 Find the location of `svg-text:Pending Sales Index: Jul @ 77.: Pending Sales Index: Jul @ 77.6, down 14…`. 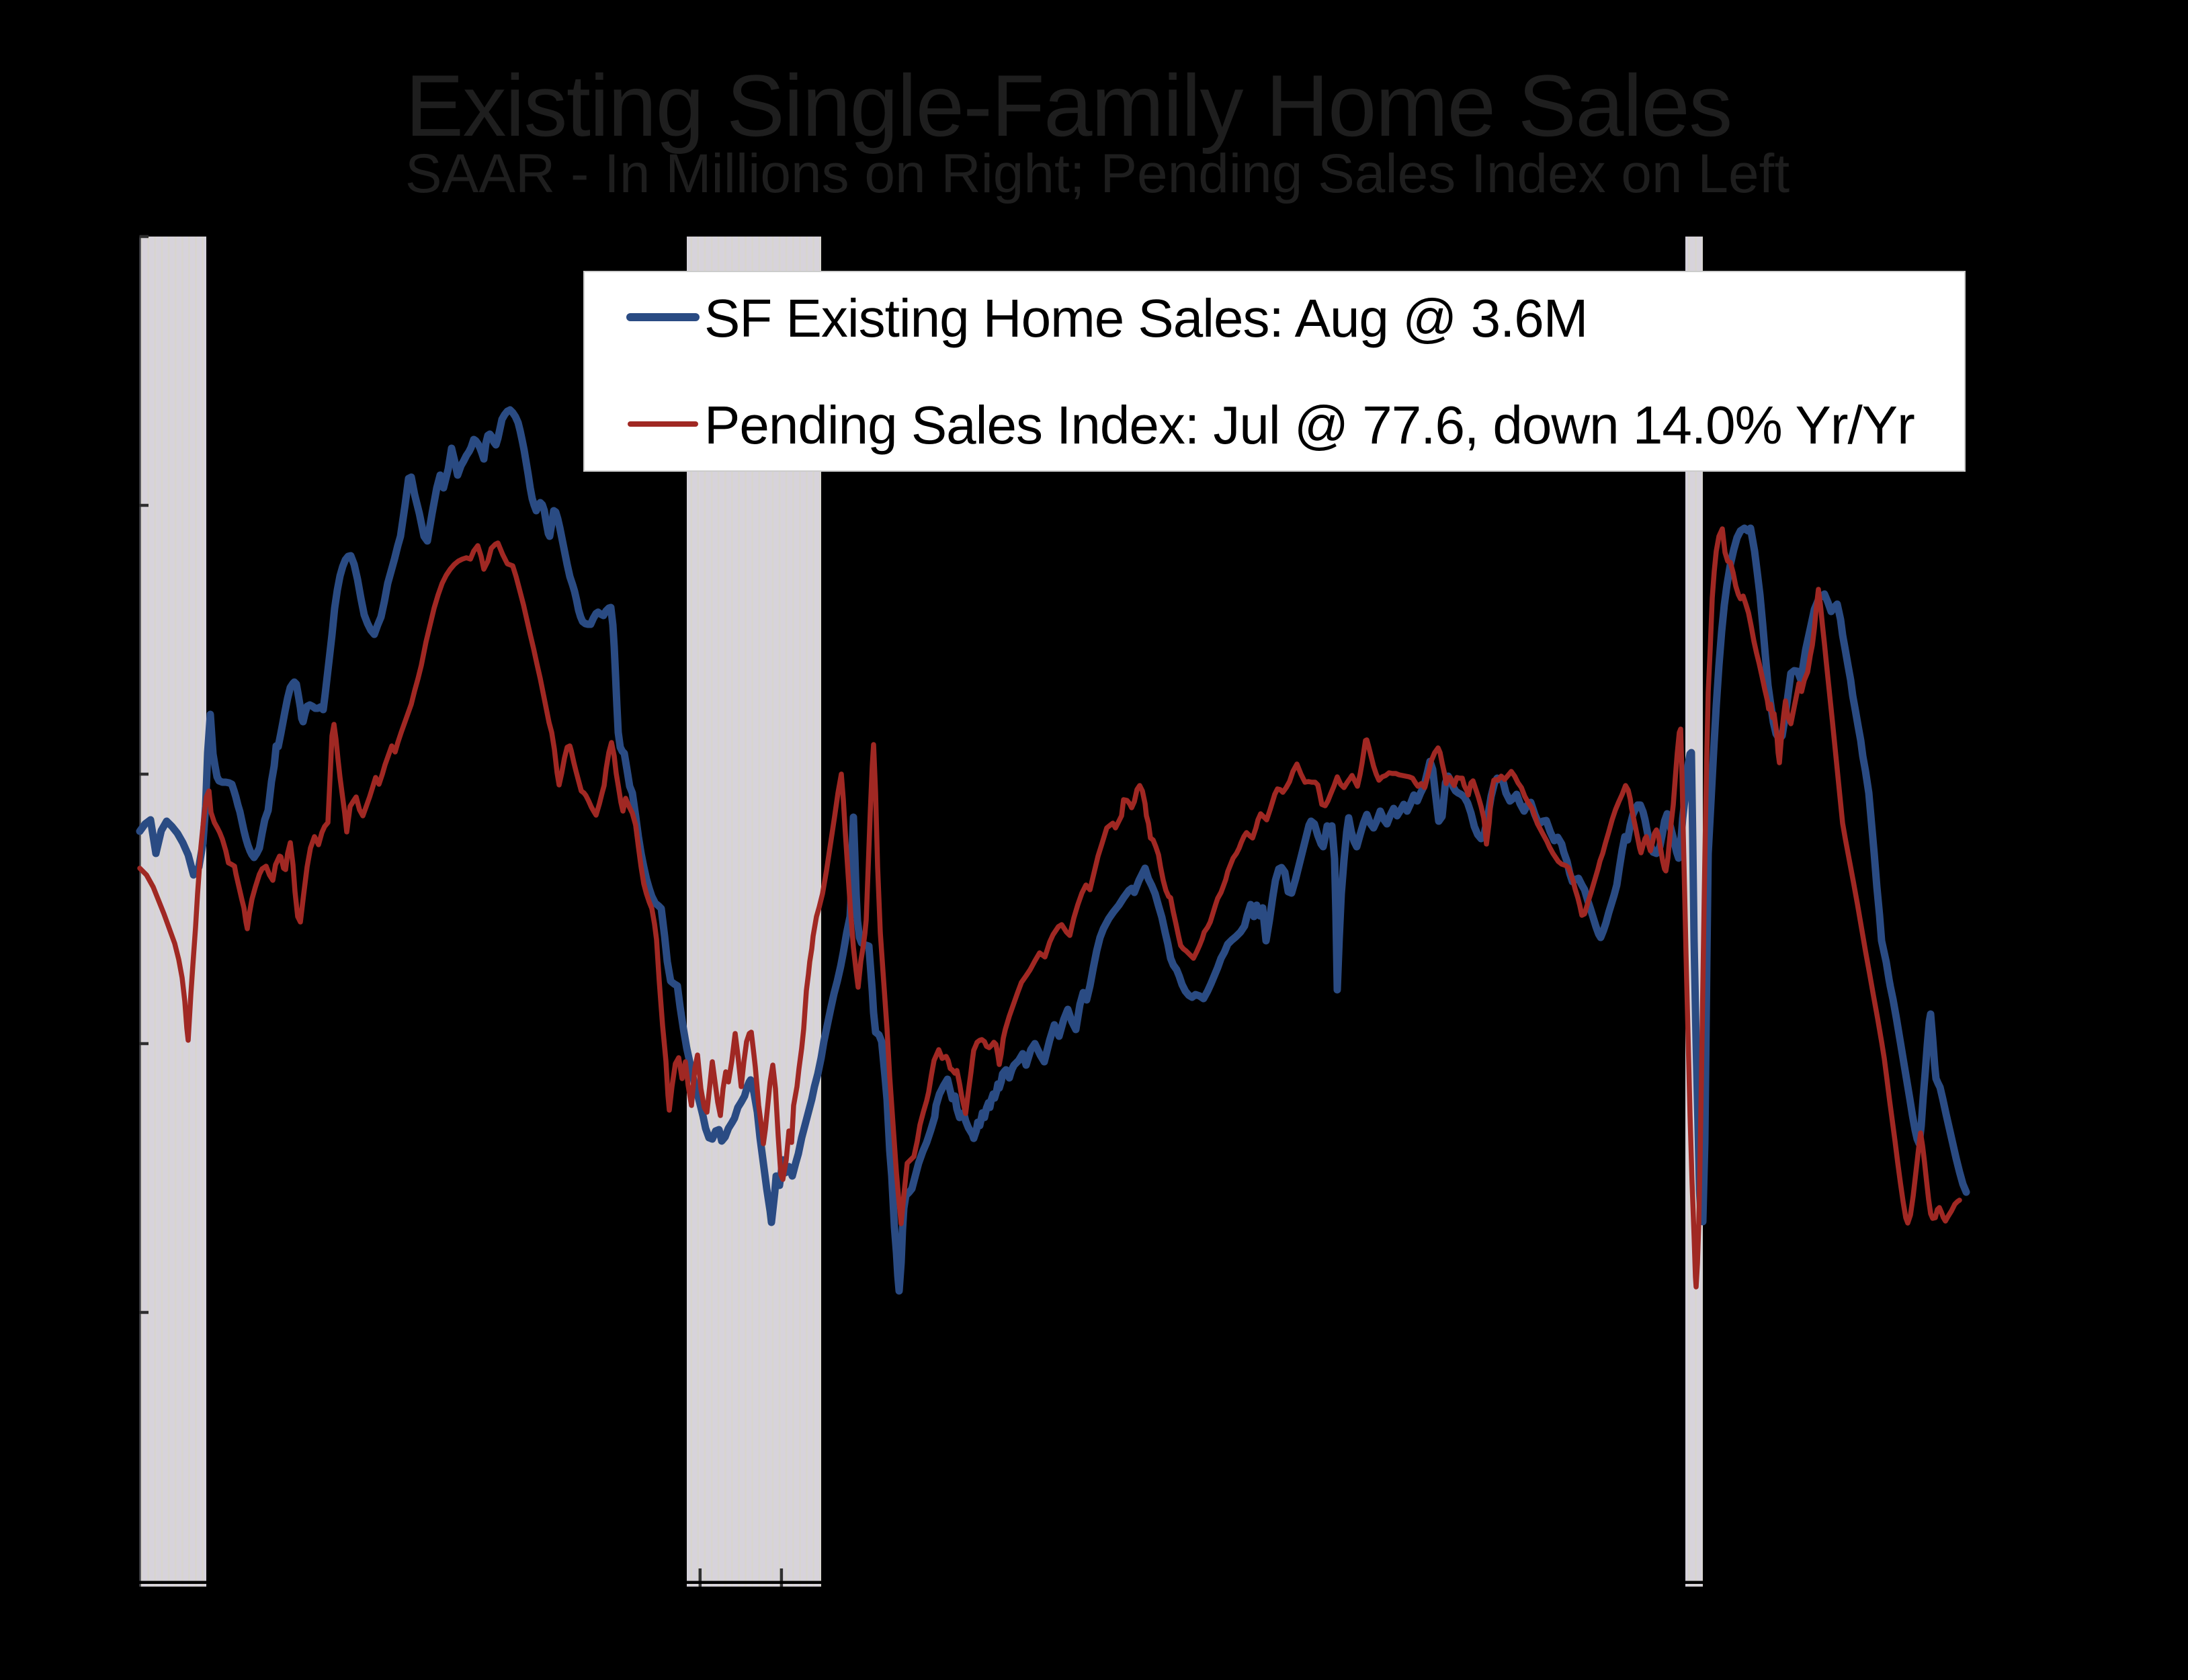

svg-text:Pending Sales Index: Jul @ 77.: Pending Sales Index: Jul @ 77.6, down 14… is located at coordinates (1309, 425).